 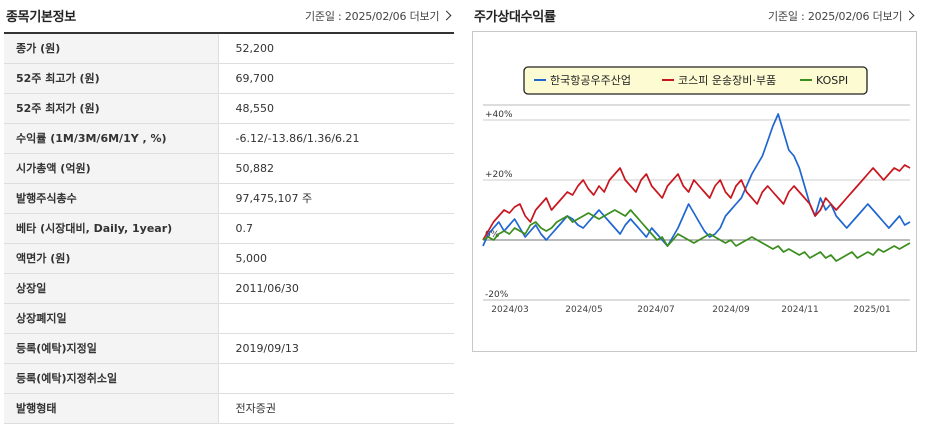 What do you see at coordinates (894, 16) in the screenshot?
I see `relative-return-more-link: 더보기` at bounding box center [894, 16].